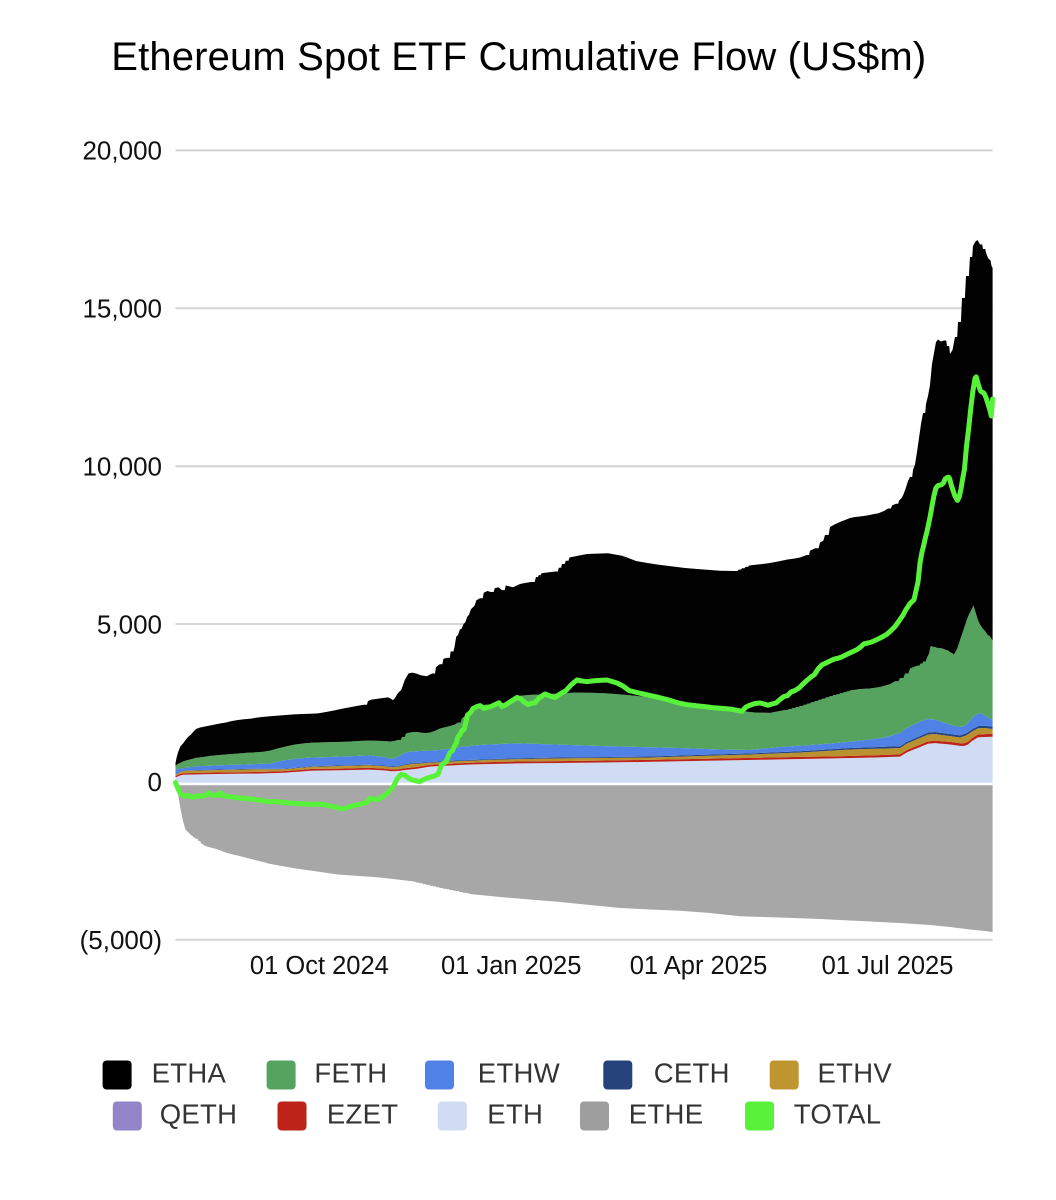 This screenshot has width=1056, height=1200. Describe the element at coordinates (319, 966) in the screenshot. I see `svg-text: 01 Oct 2024` at that location.